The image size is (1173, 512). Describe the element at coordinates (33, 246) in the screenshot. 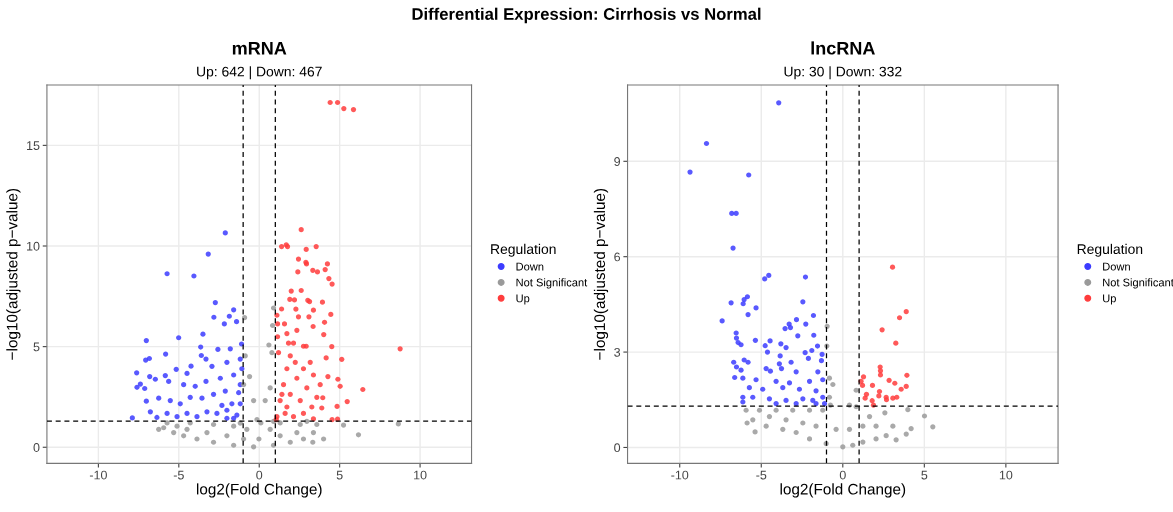

I see `y-tick-label: 10` at that location.